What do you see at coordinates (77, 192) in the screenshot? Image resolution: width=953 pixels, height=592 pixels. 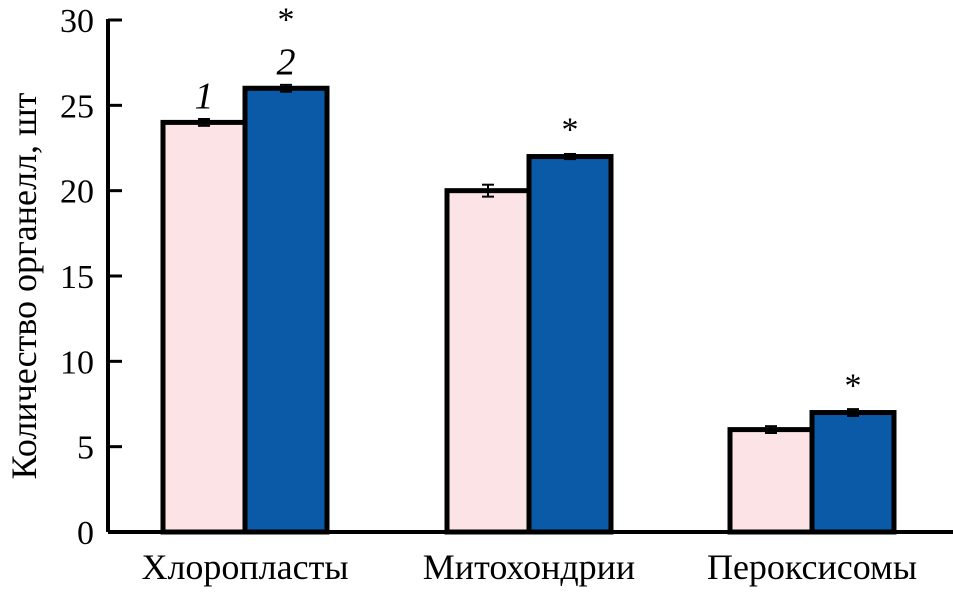 I see `y-tick-label: 20` at bounding box center [77, 192].